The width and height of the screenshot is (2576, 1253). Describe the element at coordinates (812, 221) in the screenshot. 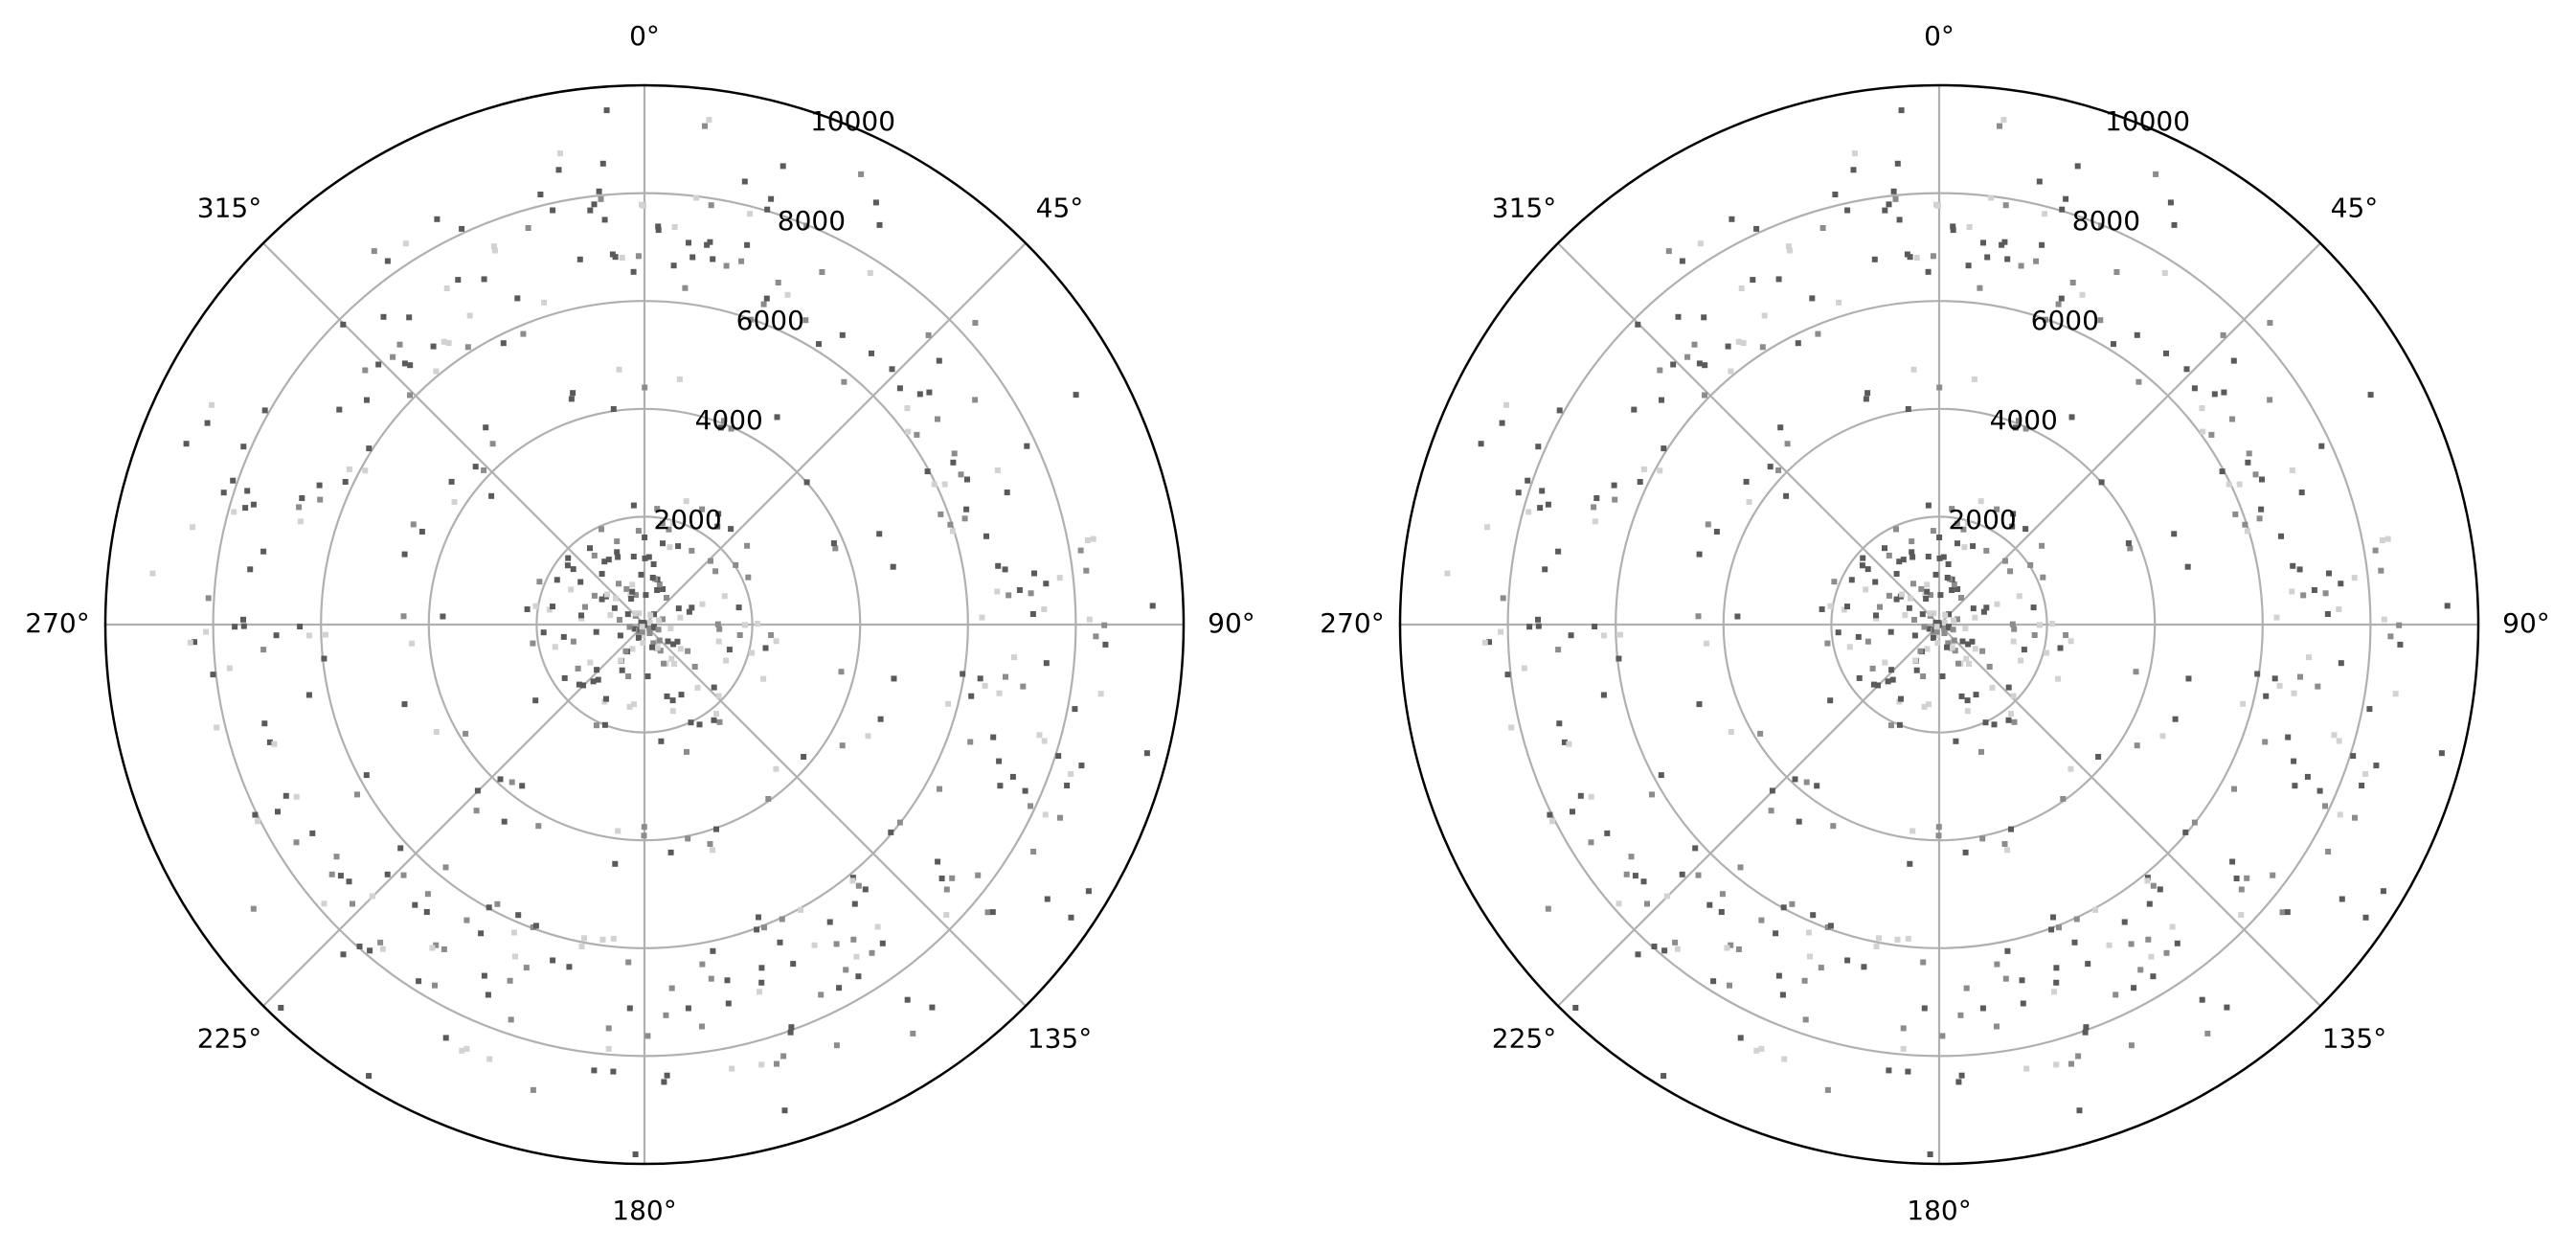

I see `radial-tick-label: 8000` at that location.